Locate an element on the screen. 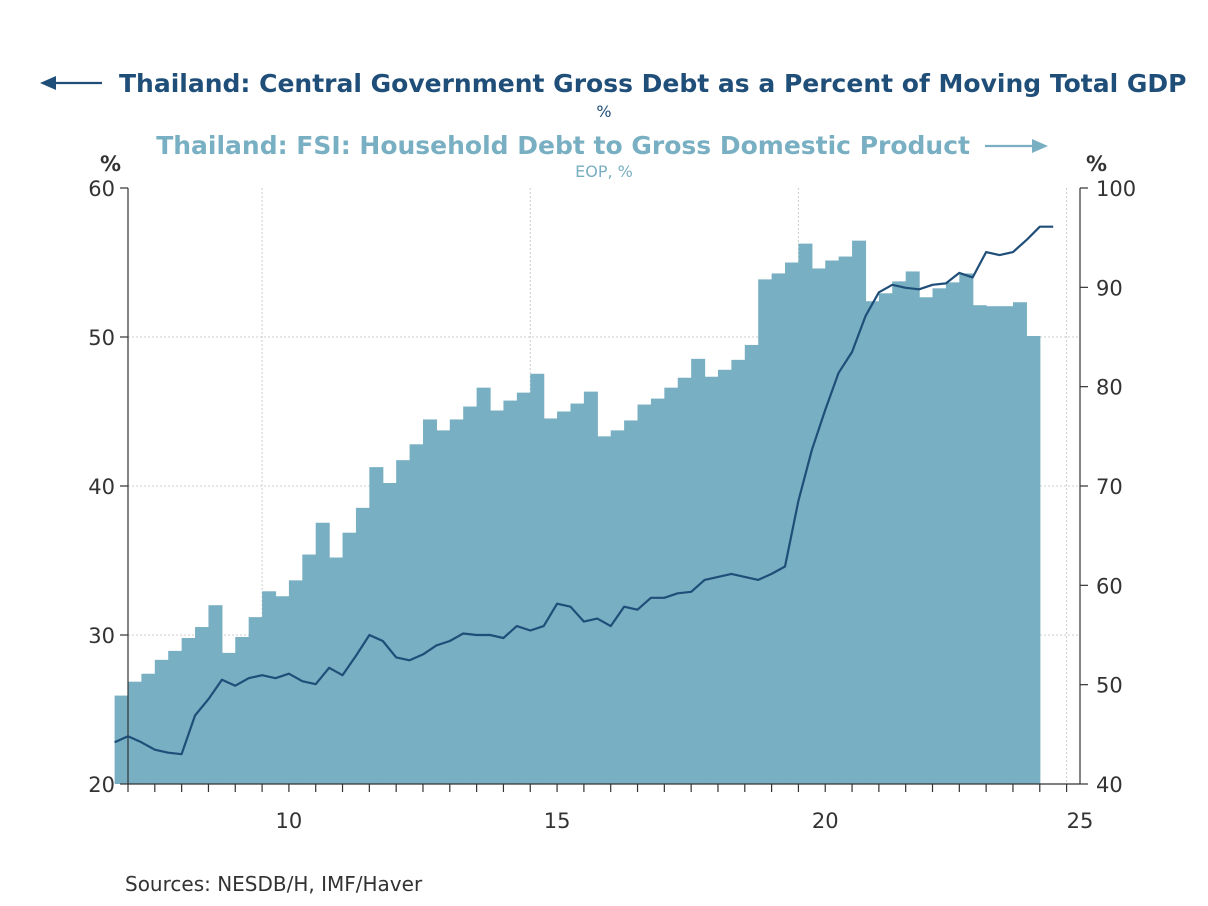 This screenshot has width=1208, height=906. right-tick-label: 90 is located at coordinates (1109, 288).